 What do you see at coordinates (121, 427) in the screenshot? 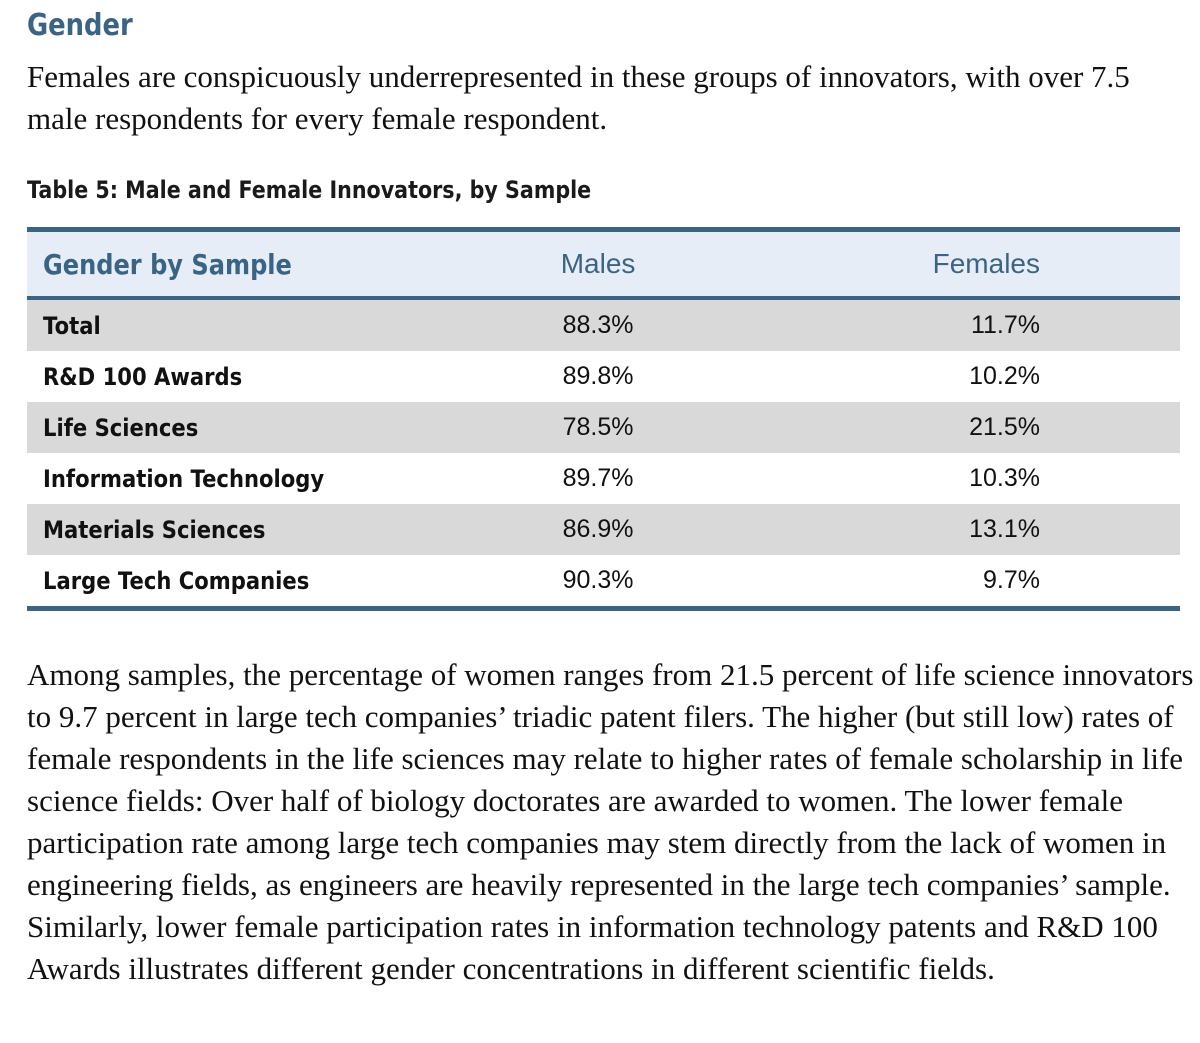
I see `row-label: Life Sciences` at bounding box center [121, 427].